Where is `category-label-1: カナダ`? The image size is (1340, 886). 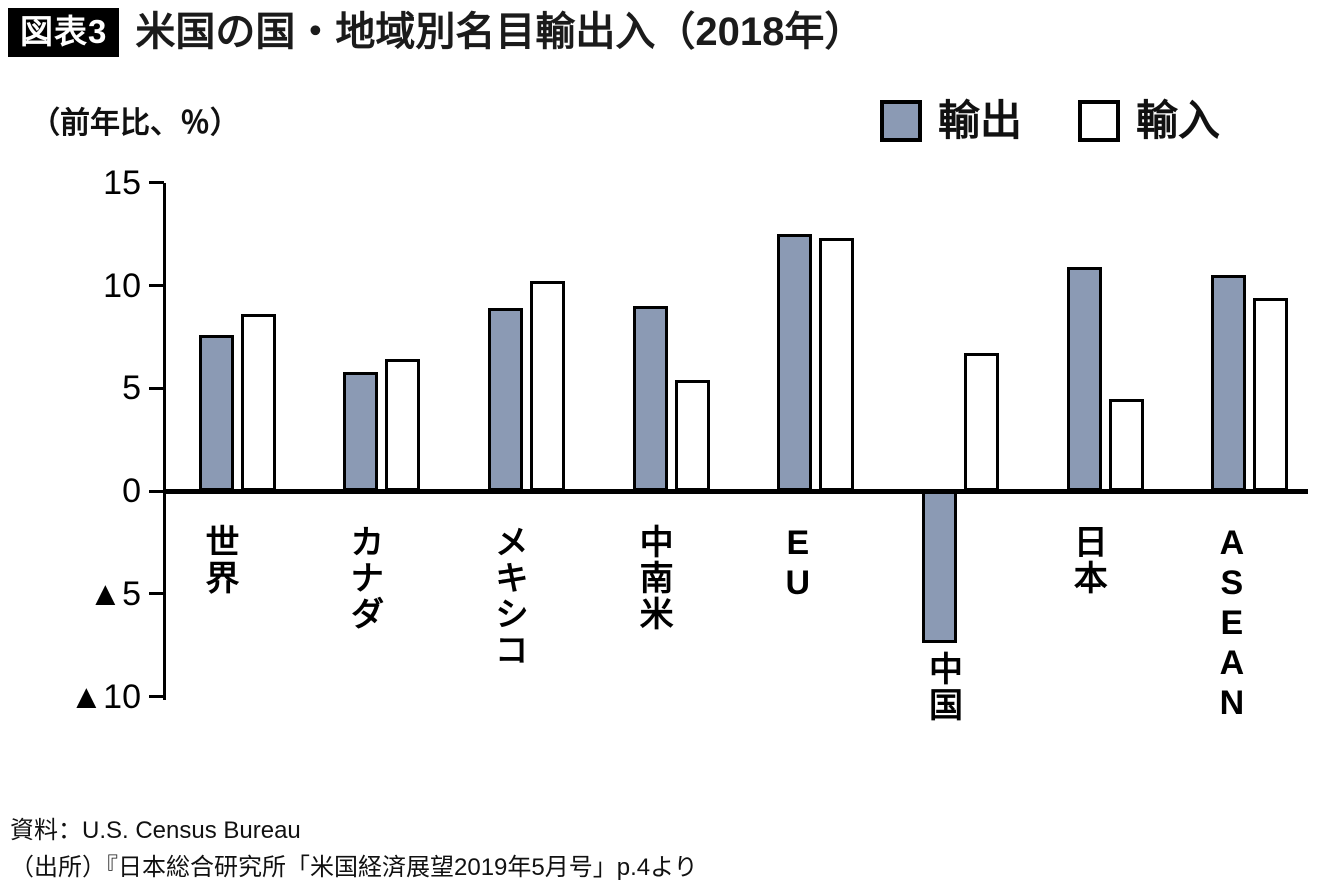
category-label-1: カナダ is located at coordinates (363, 578).